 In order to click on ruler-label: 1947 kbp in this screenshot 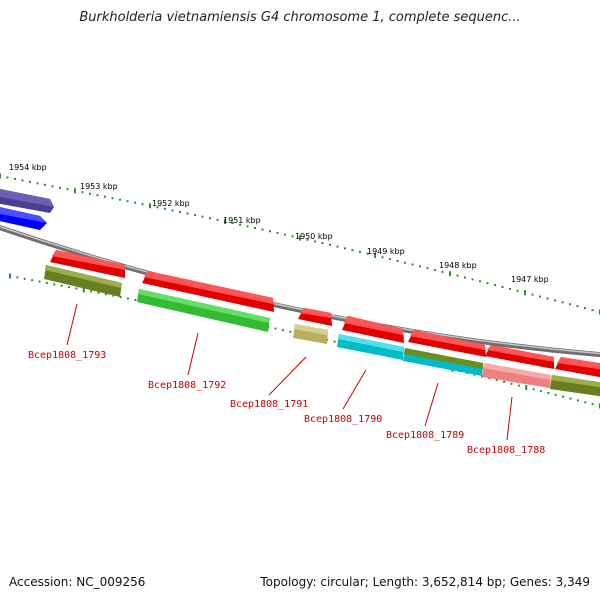, I will do `click(530, 279)`.